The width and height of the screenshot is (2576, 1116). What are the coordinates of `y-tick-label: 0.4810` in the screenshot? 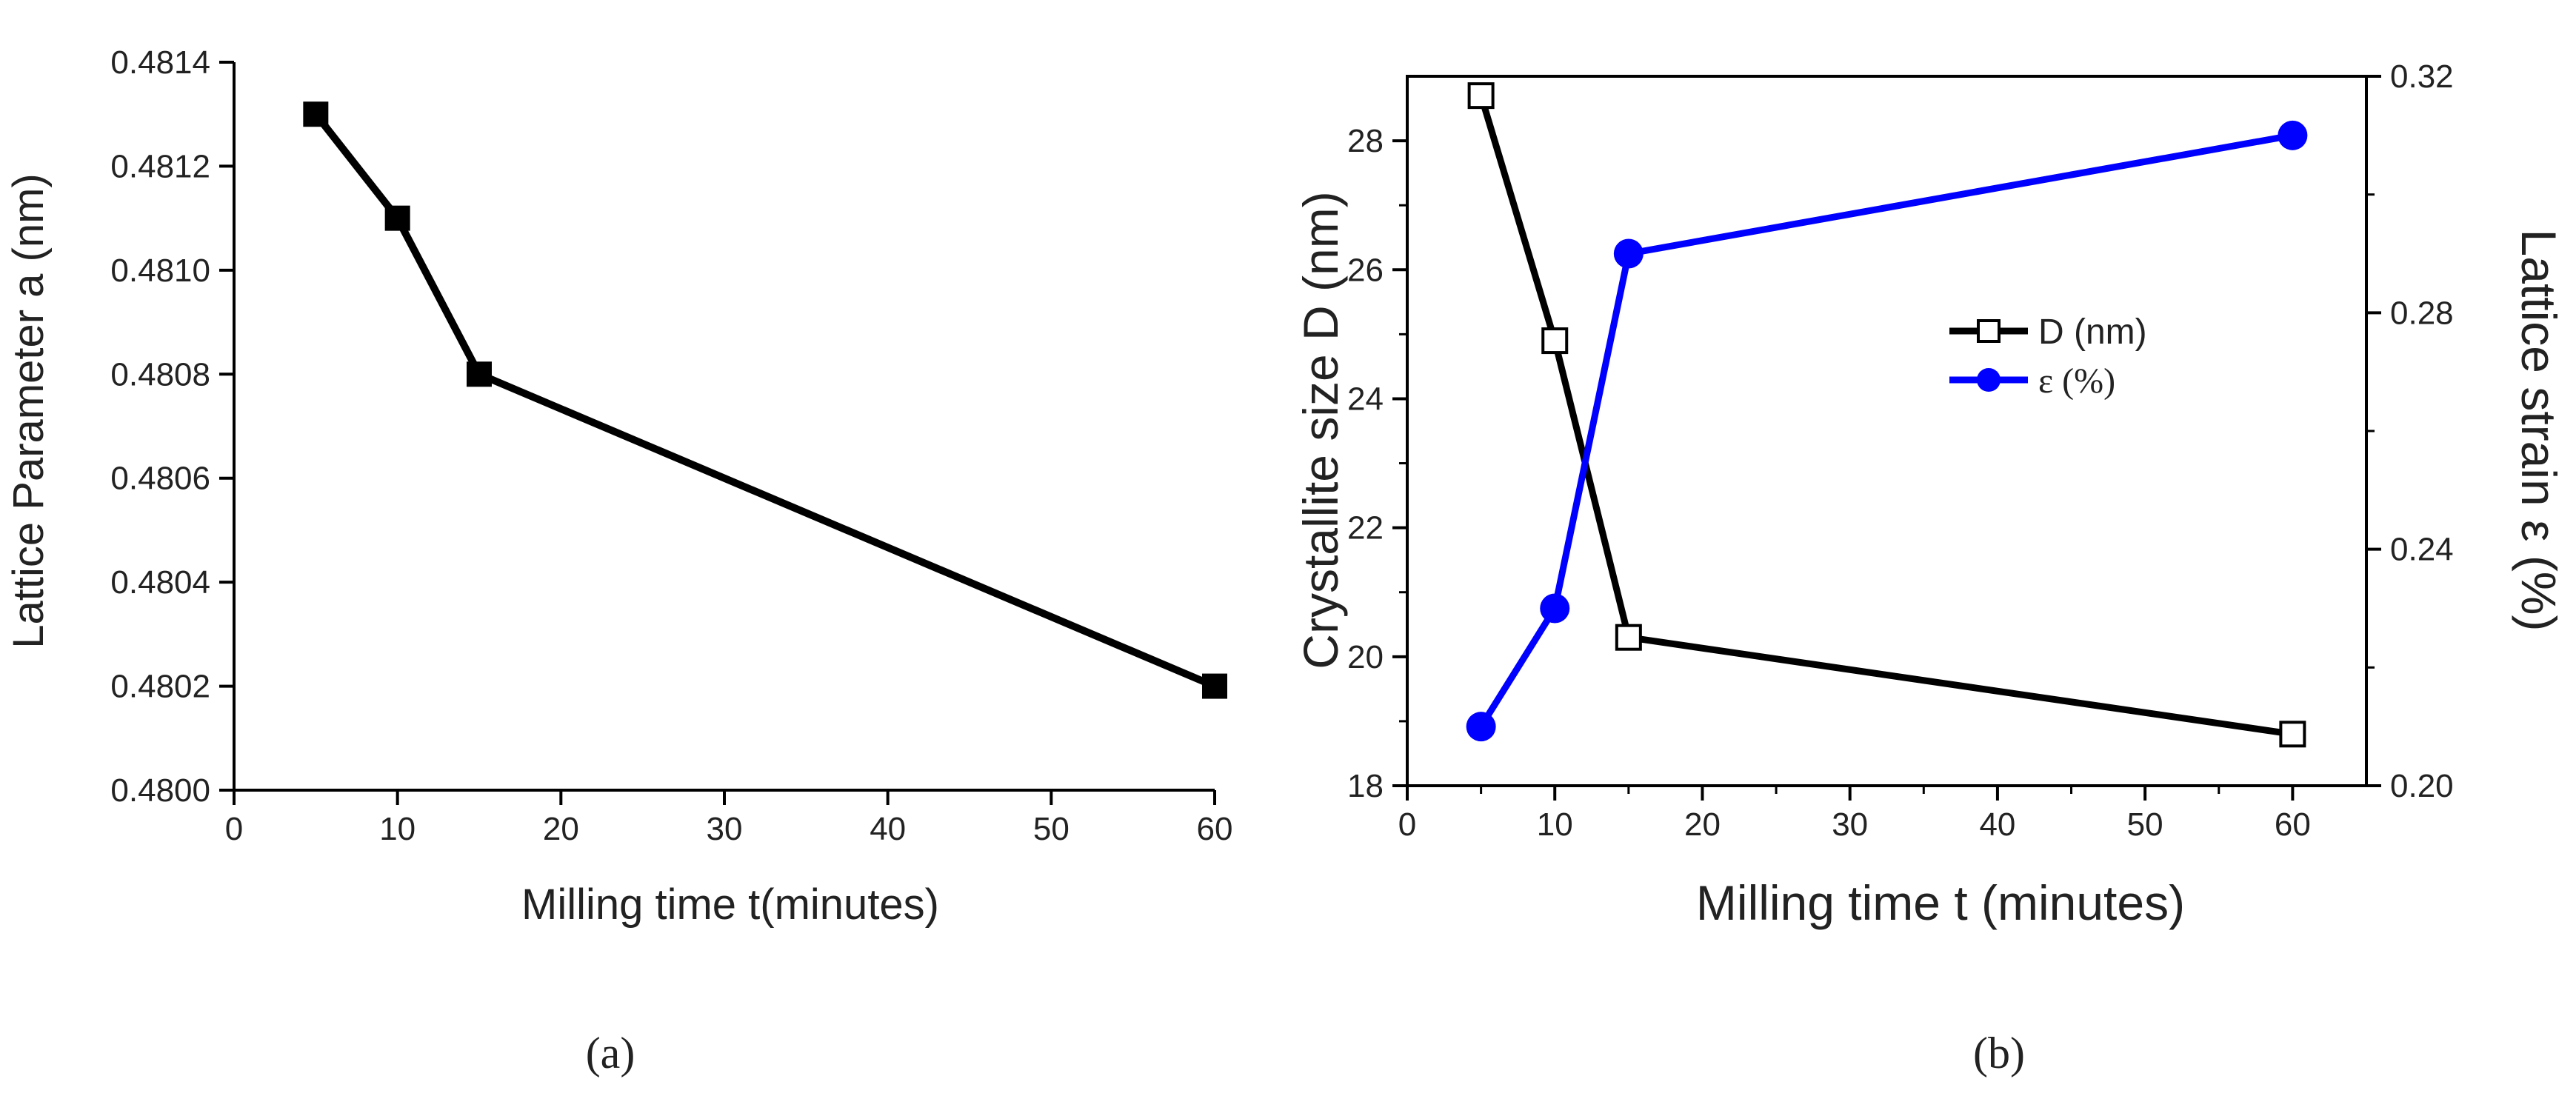 It's located at (160, 271).